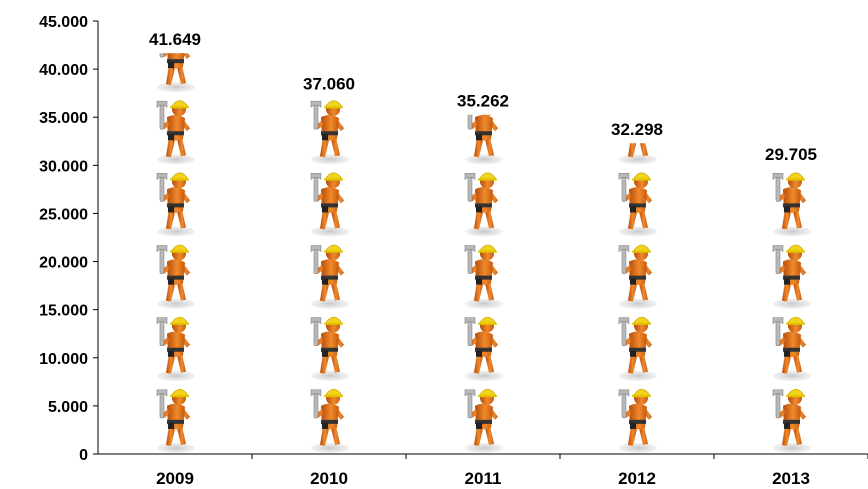 The image size is (868, 489). What do you see at coordinates (63, 118) in the screenshot?
I see `y-tick-label: 35.000` at bounding box center [63, 118].